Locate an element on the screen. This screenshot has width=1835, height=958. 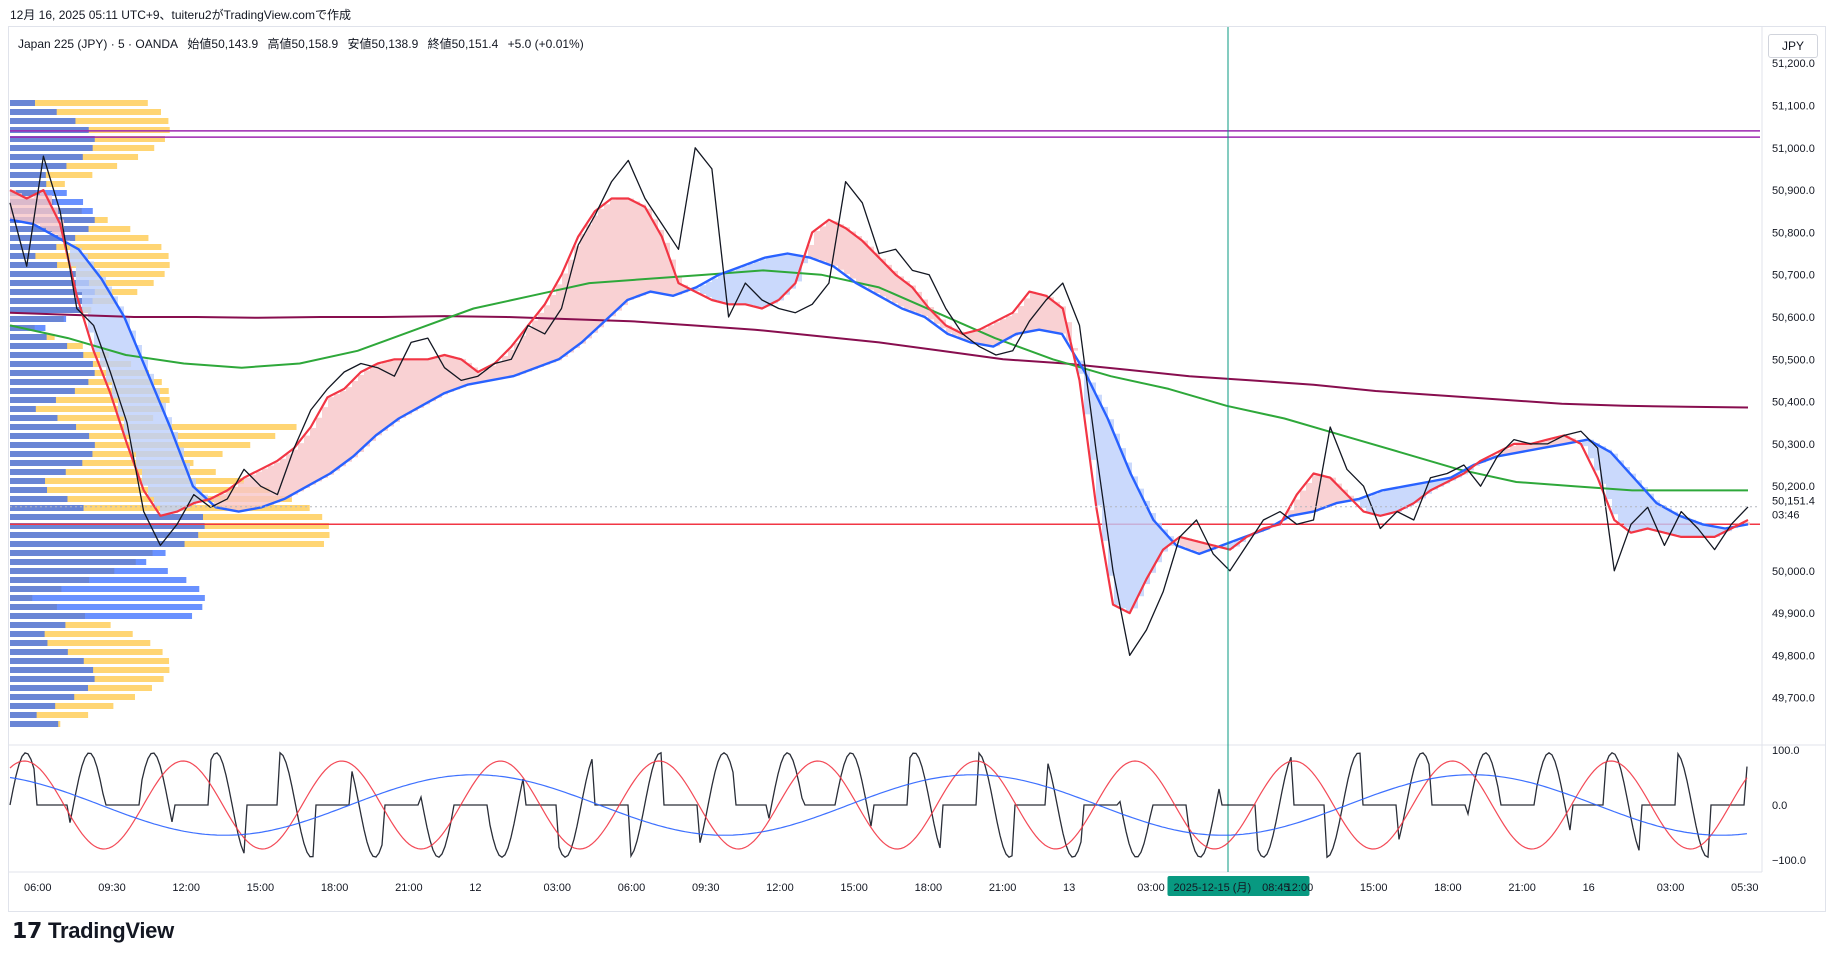
stoch-slow-line is located at coordinates (878, 805).